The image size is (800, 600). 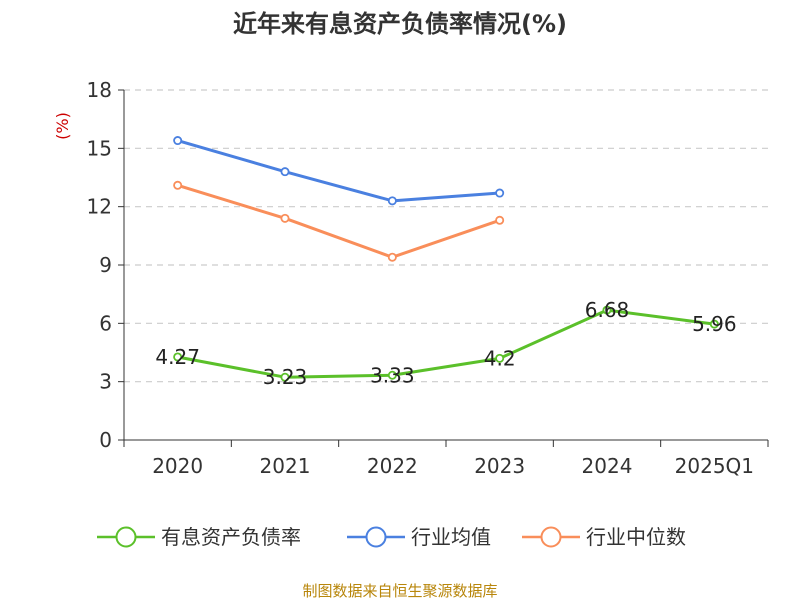 I want to click on y-tick-label: 9, so click(x=105, y=265).